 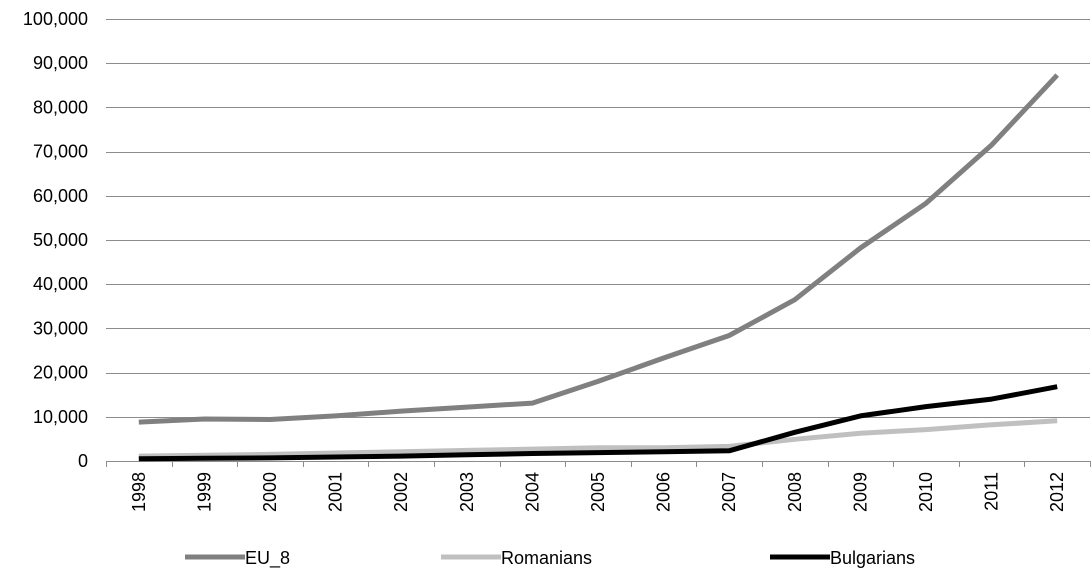 What do you see at coordinates (267, 558) in the screenshot?
I see `legend-label: EU_8` at bounding box center [267, 558].